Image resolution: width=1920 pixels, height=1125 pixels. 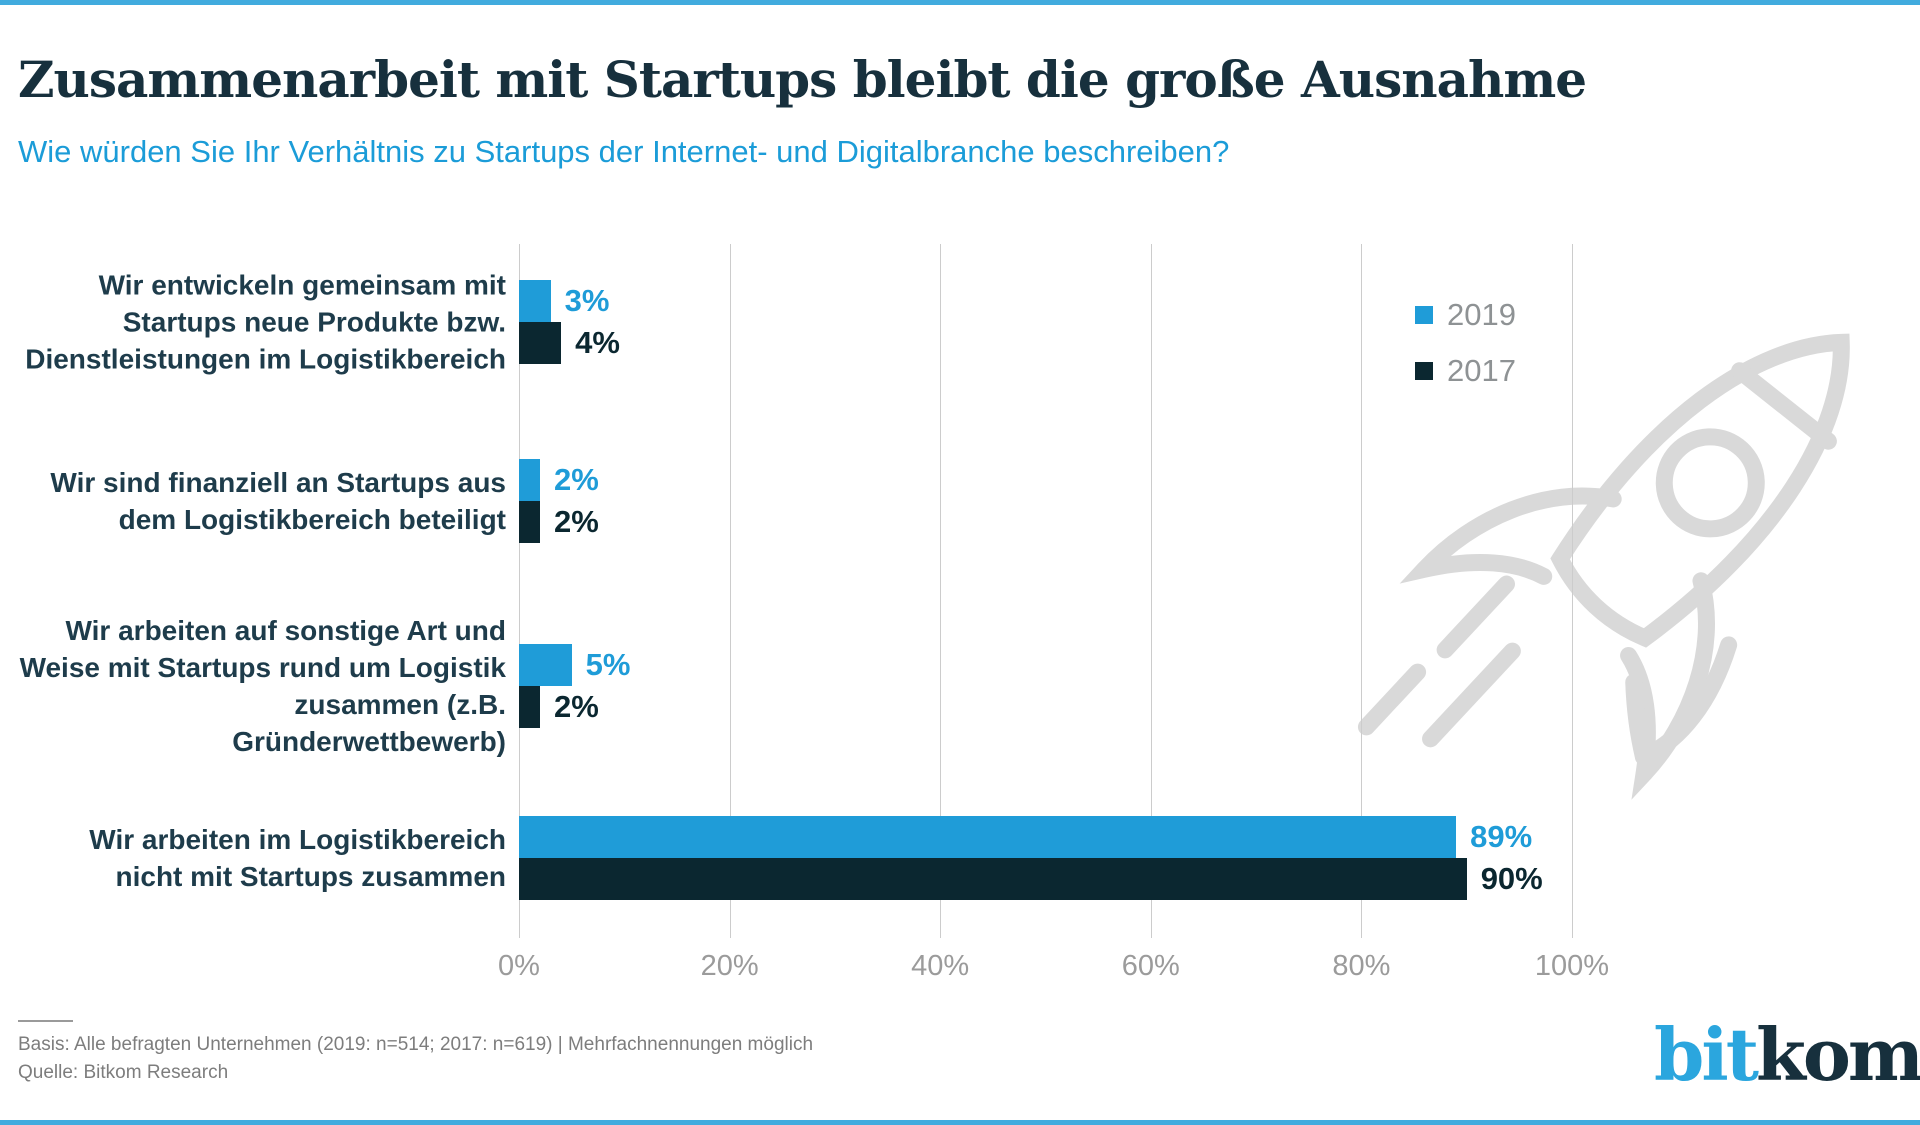 What do you see at coordinates (1481, 370) in the screenshot?
I see `legend-label-2017: 2017` at bounding box center [1481, 370].